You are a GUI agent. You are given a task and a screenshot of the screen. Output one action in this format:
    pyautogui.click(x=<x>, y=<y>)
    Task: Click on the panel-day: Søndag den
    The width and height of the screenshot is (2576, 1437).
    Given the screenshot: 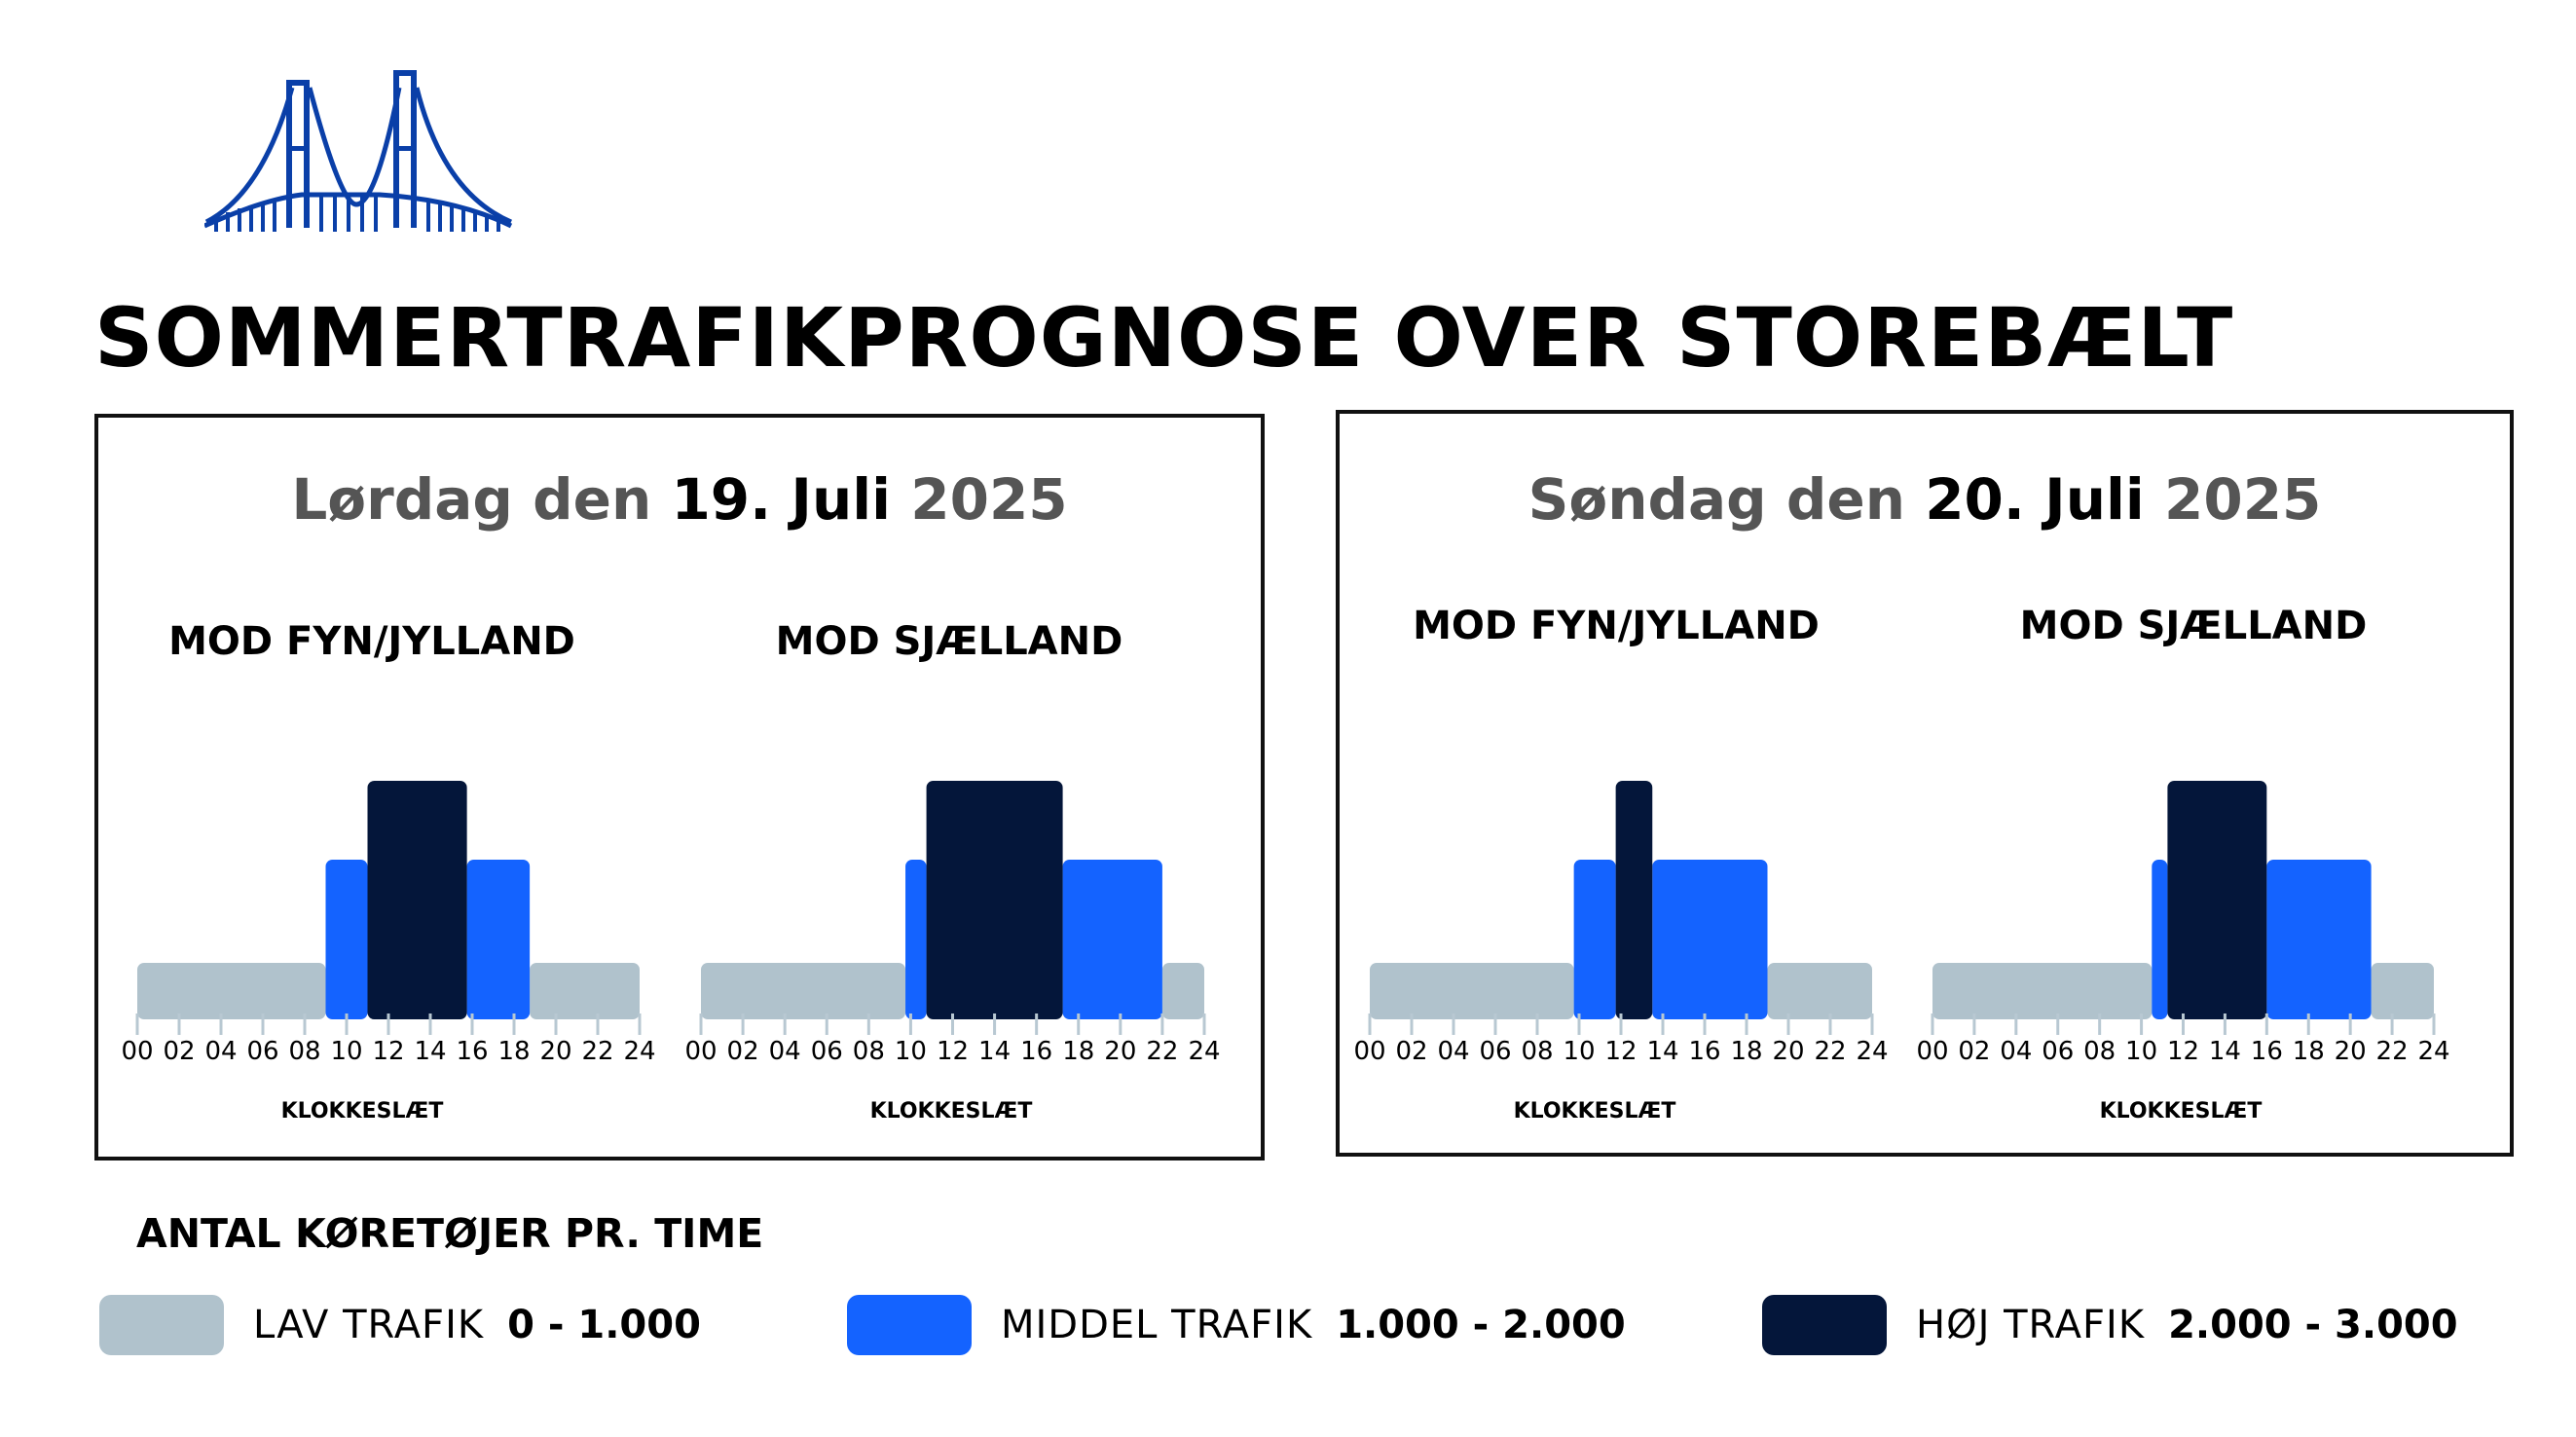 What is the action you would take?
    pyautogui.click(x=1716, y=499)
    